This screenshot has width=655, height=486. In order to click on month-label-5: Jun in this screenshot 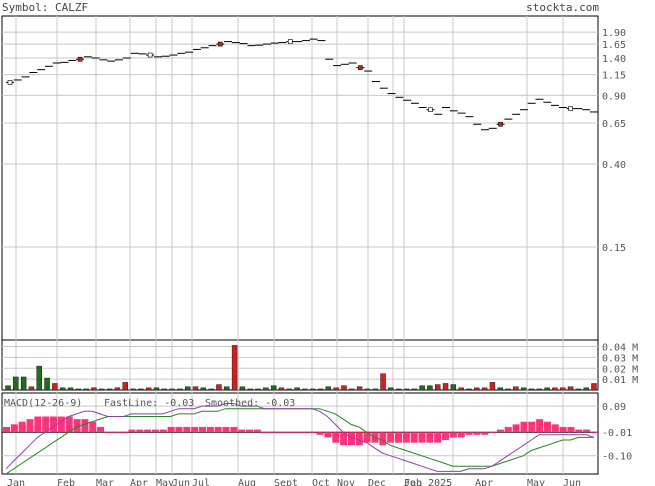, I will do `click(181, 482)`.